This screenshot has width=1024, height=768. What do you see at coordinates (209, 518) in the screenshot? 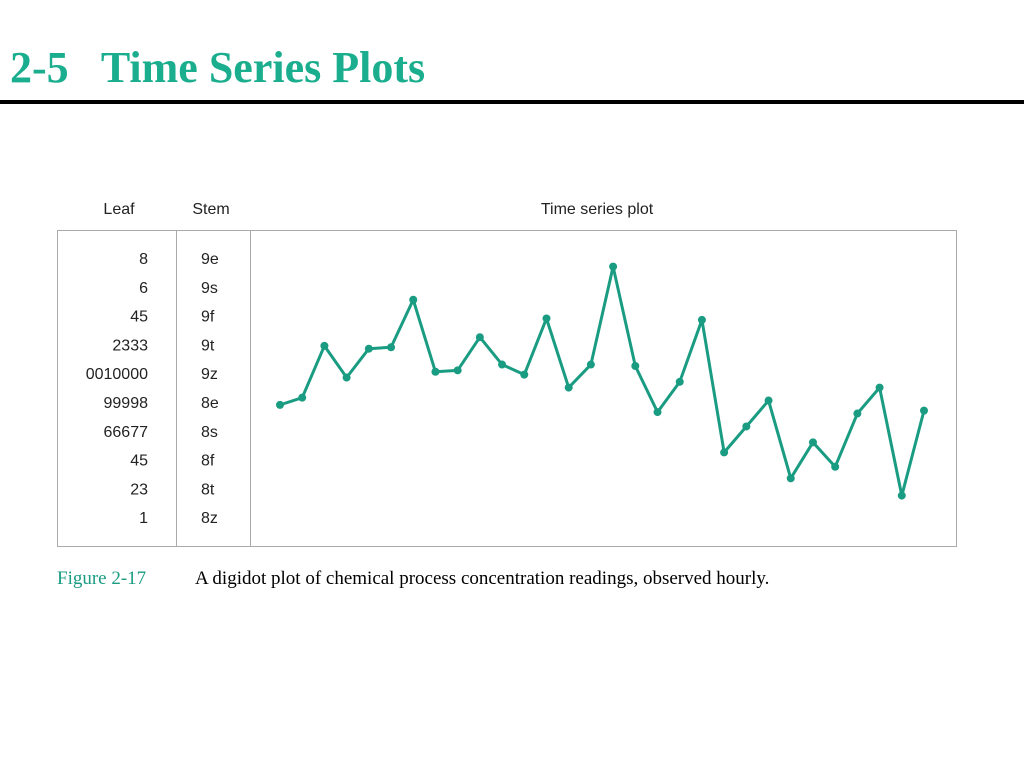
I see `stem: 8z` at bounding box center [209, 518].